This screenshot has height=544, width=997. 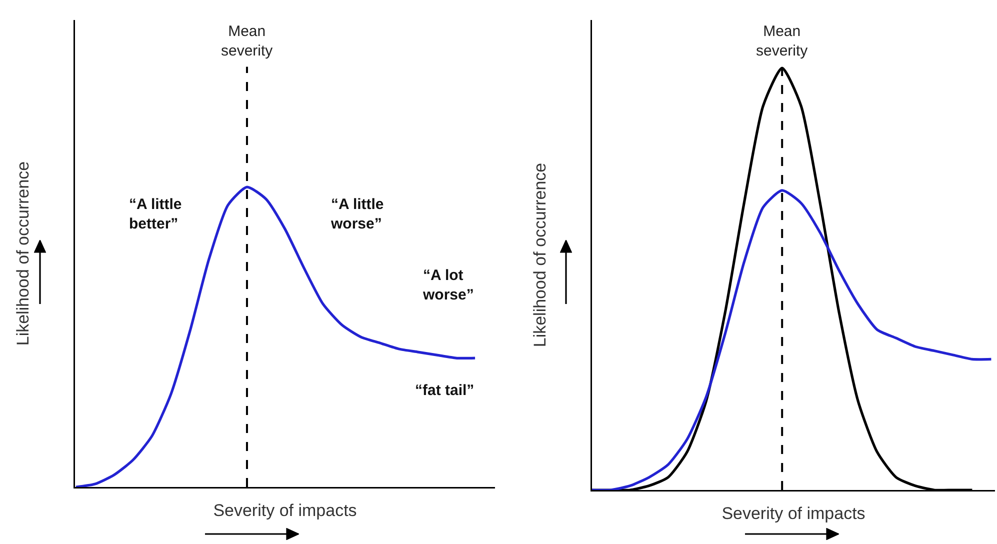 I want to click on annotation: “A little worse”, so click(x=357, y=214).